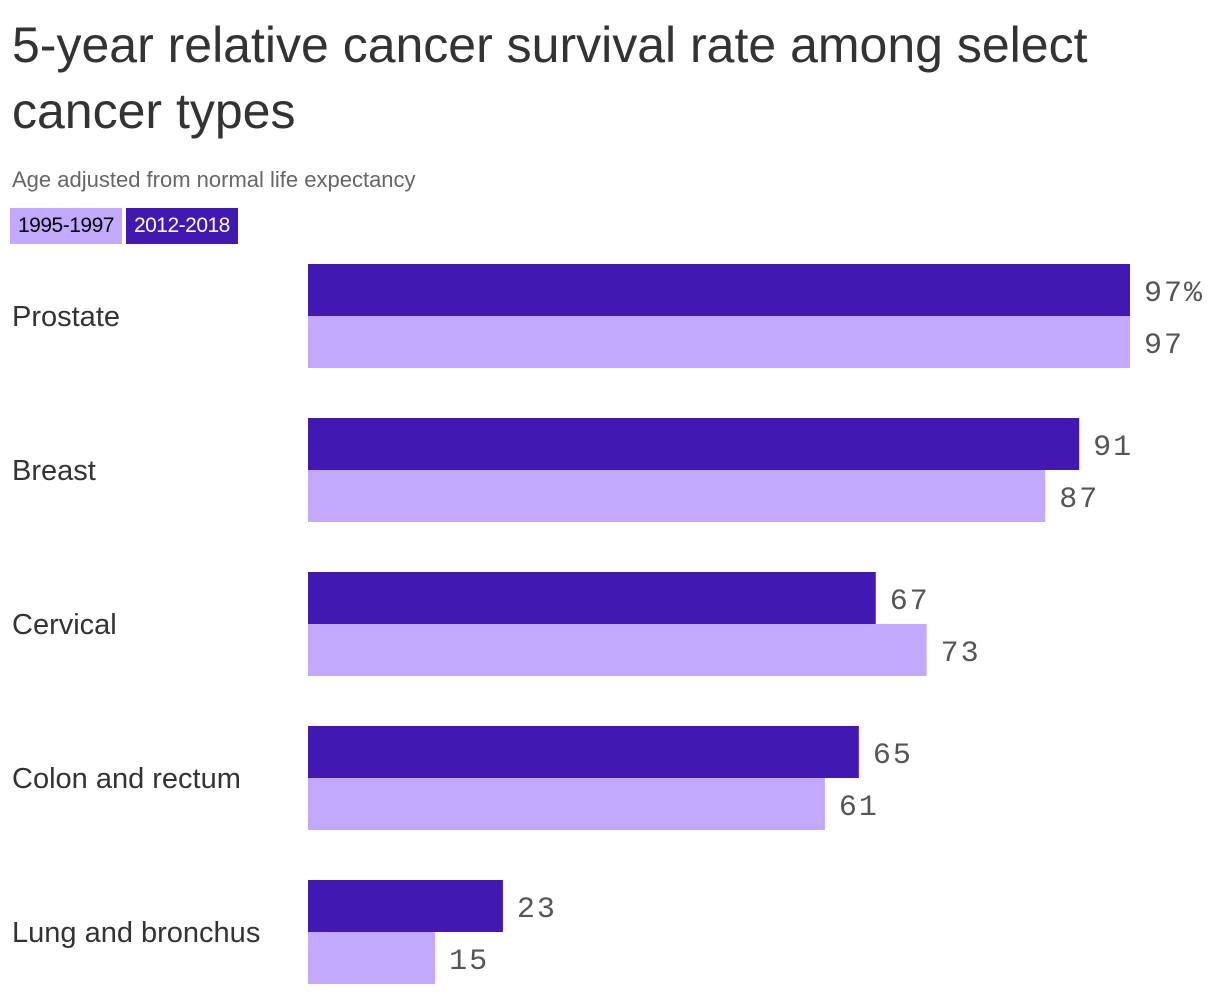  I want to click on category-label-prostate: Prostate, so click(66, 317).